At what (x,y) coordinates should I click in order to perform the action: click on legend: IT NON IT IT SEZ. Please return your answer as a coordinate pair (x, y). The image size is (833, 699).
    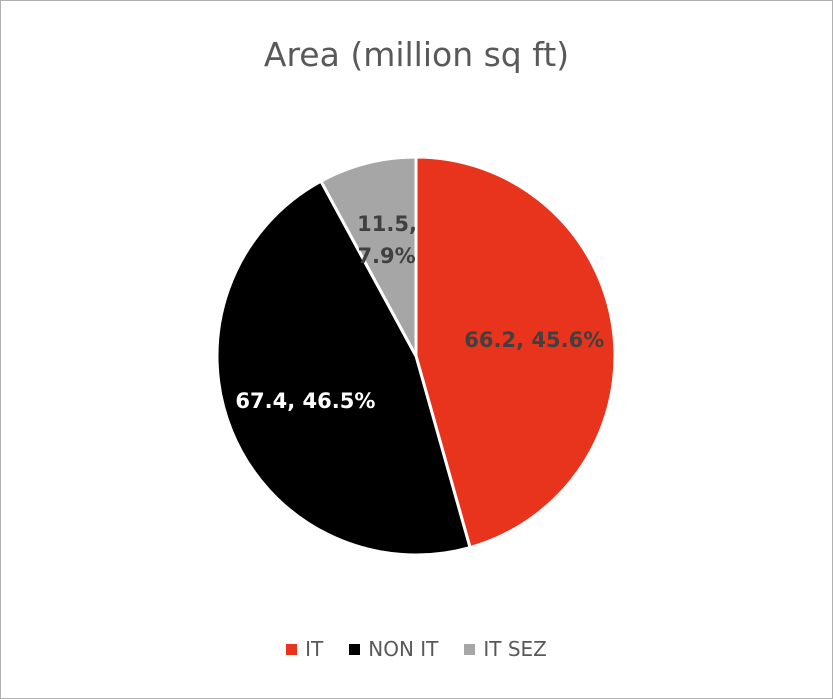
    Looking at the image, I should click on (416, 649).